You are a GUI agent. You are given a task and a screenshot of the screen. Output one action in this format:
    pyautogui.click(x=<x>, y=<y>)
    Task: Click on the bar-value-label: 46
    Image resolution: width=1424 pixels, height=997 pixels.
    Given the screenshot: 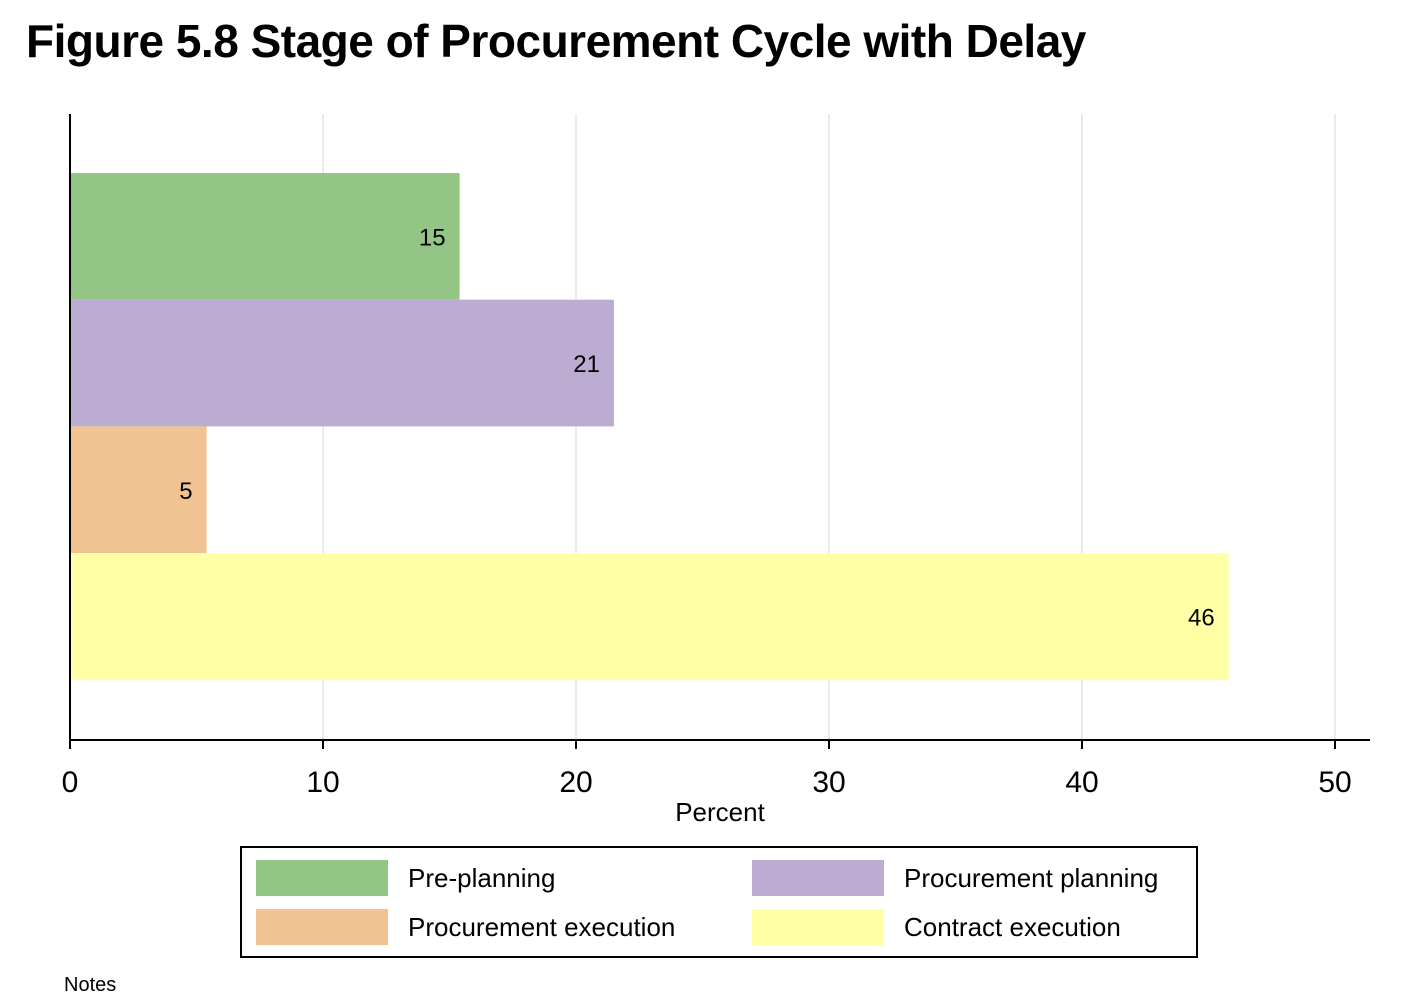 What is the action you would take?
    pyautogui.click(x=1201, y=617)
    